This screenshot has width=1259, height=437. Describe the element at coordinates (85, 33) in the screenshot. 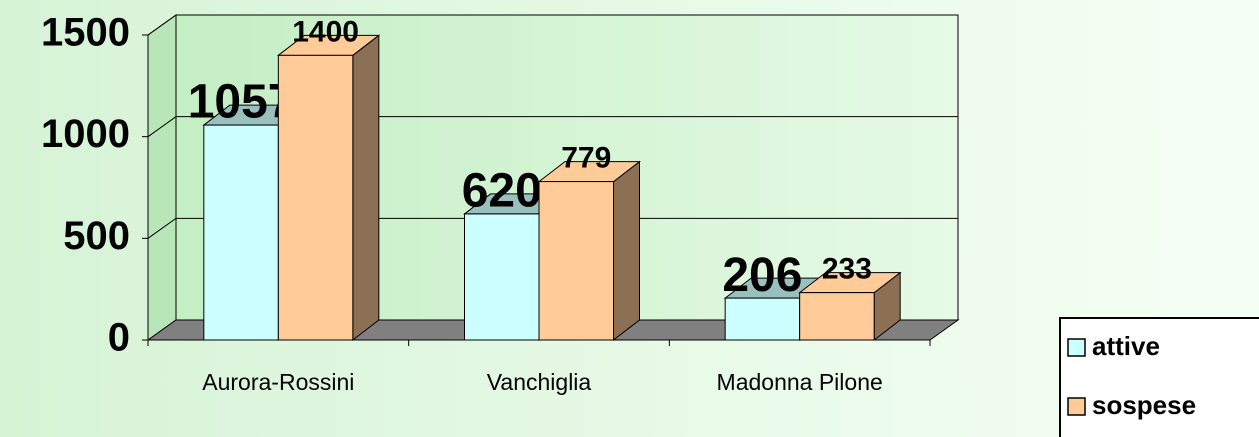

I see `y-tick-label: 1500` at that location.